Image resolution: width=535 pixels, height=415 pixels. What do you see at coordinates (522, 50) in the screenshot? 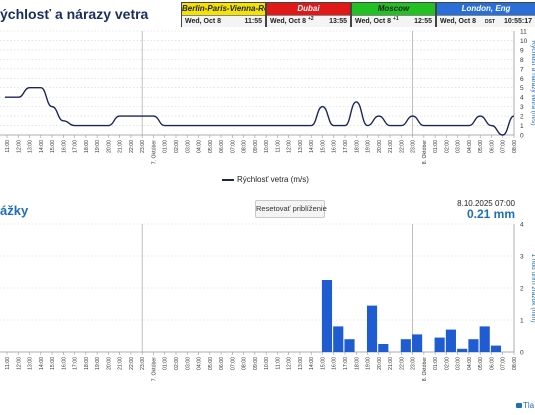
I see `y-tick-label: 9` at bounding box center [522, 50].